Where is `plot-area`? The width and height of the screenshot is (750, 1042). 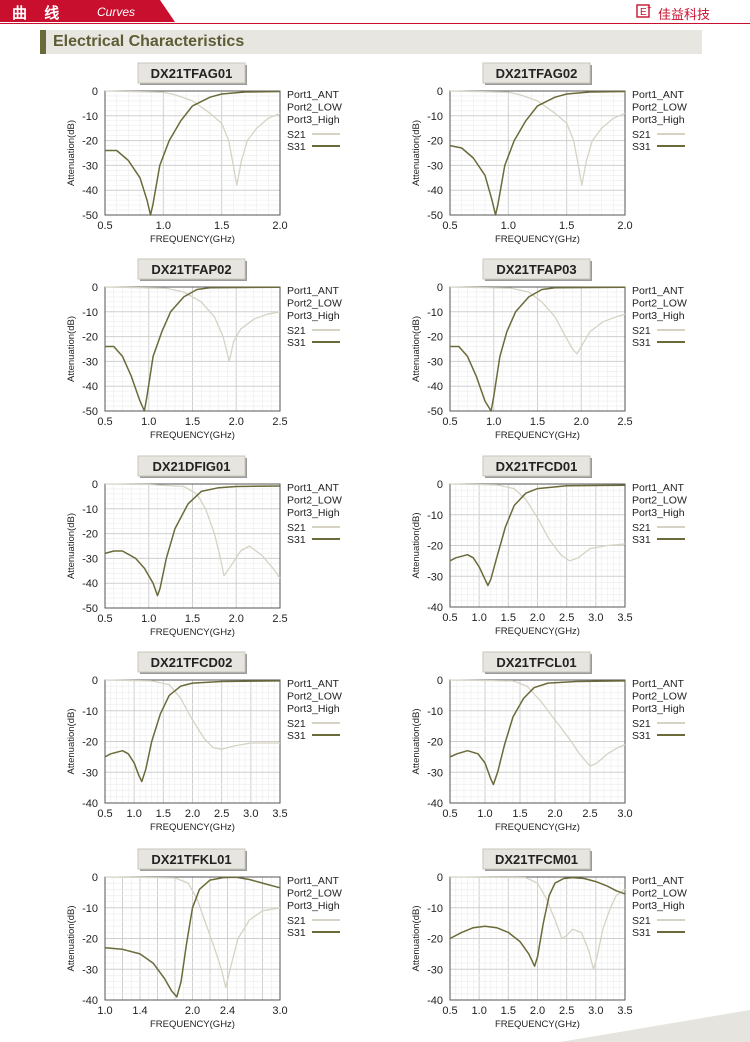 plot-area is located at coordinates (192, 153).